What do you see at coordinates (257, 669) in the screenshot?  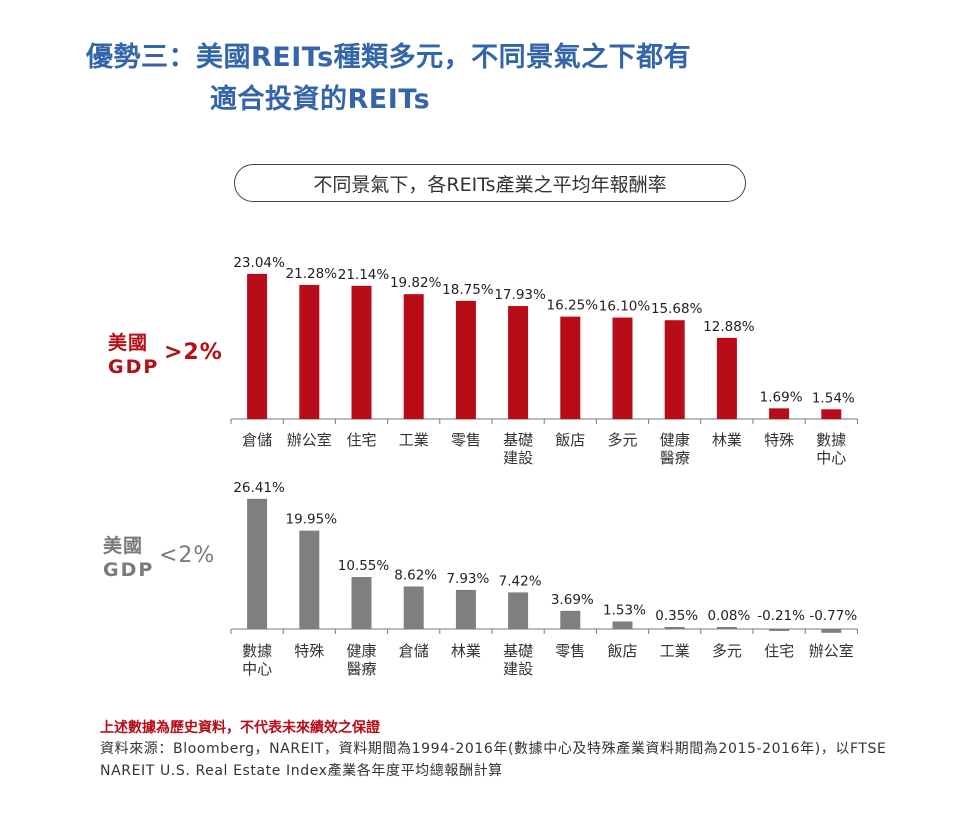 I see `bottom-category-label: 中心` at bounding box center [257, 669].